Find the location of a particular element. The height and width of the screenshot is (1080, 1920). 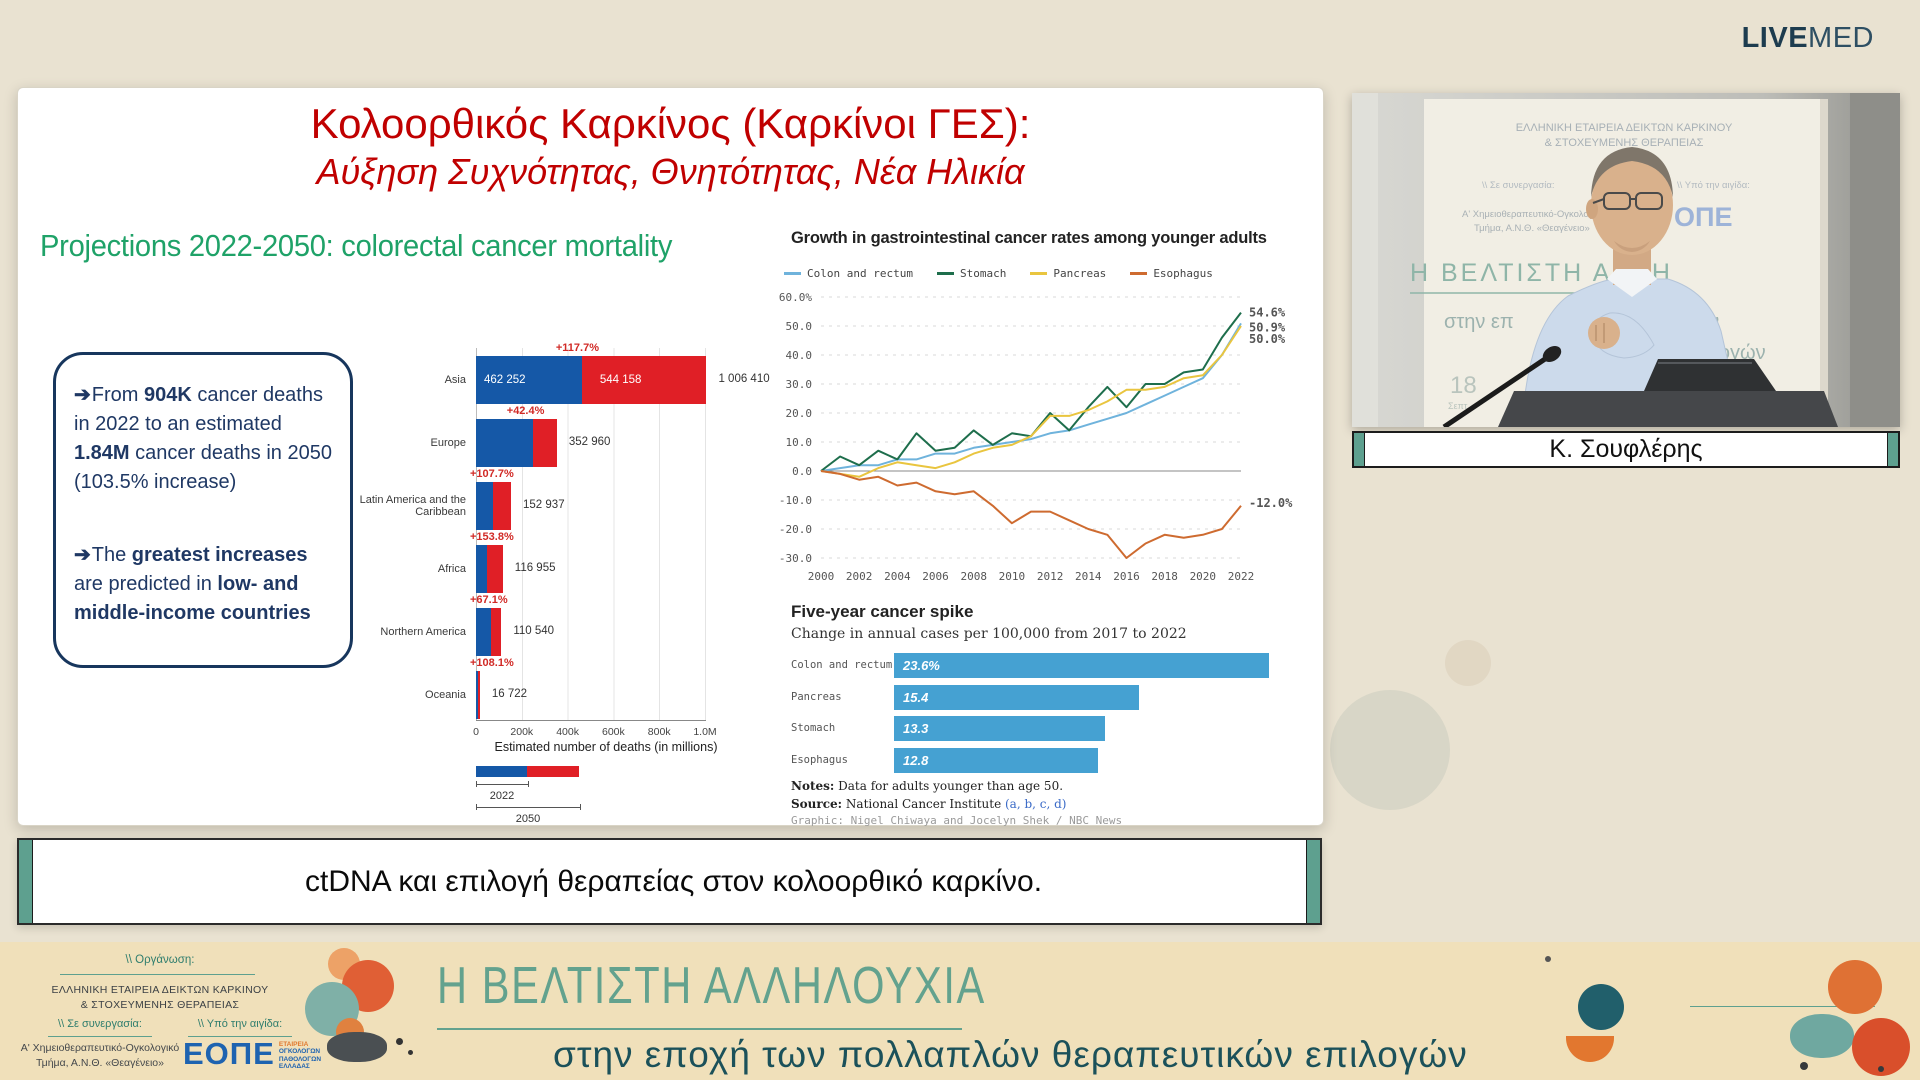

organizer-name: & ΣΤΟΧΕΥΜΕΝΗΣ ΘΕΡΑΠΕΙΑΣ is located at coordinates (160, 1005).